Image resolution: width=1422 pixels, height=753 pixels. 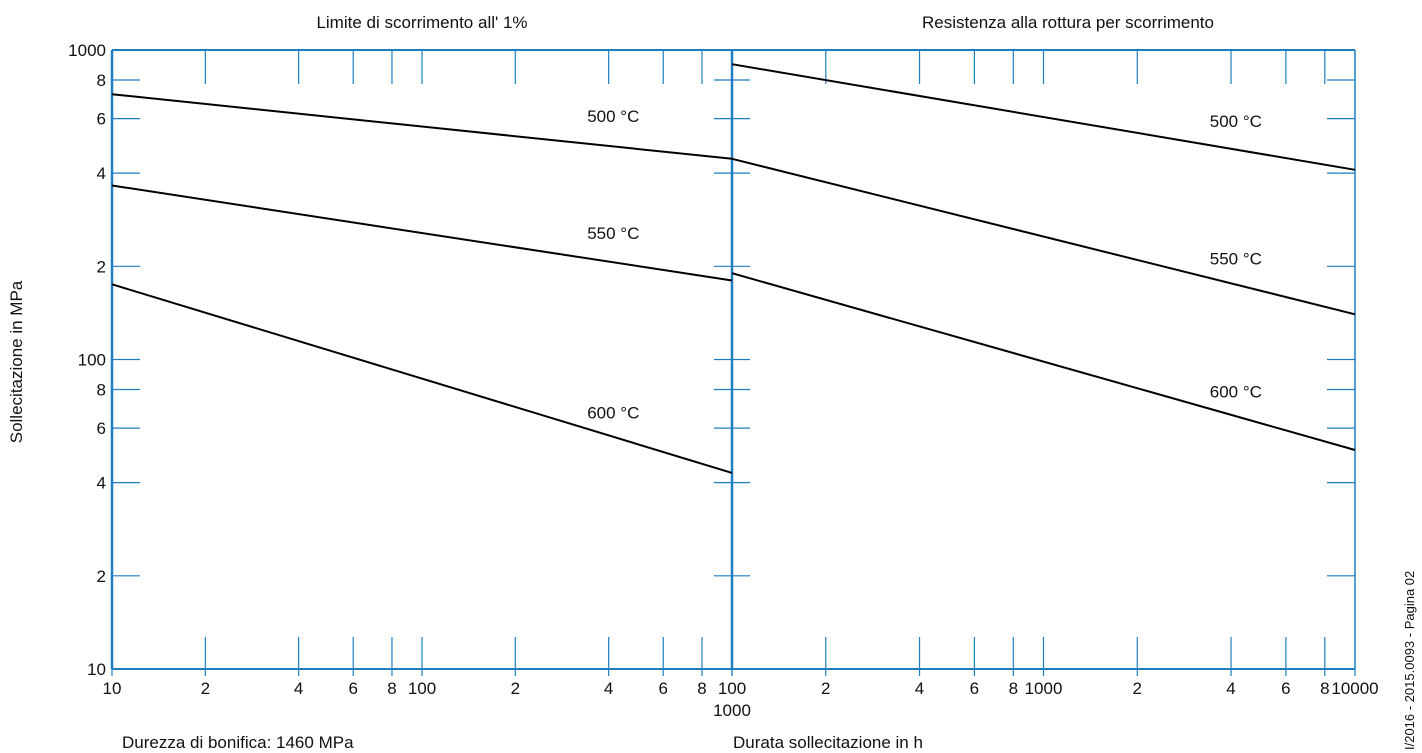 I want to click on x-axis-label: Durata sollecitazione in h, so click(x=828, y=742).